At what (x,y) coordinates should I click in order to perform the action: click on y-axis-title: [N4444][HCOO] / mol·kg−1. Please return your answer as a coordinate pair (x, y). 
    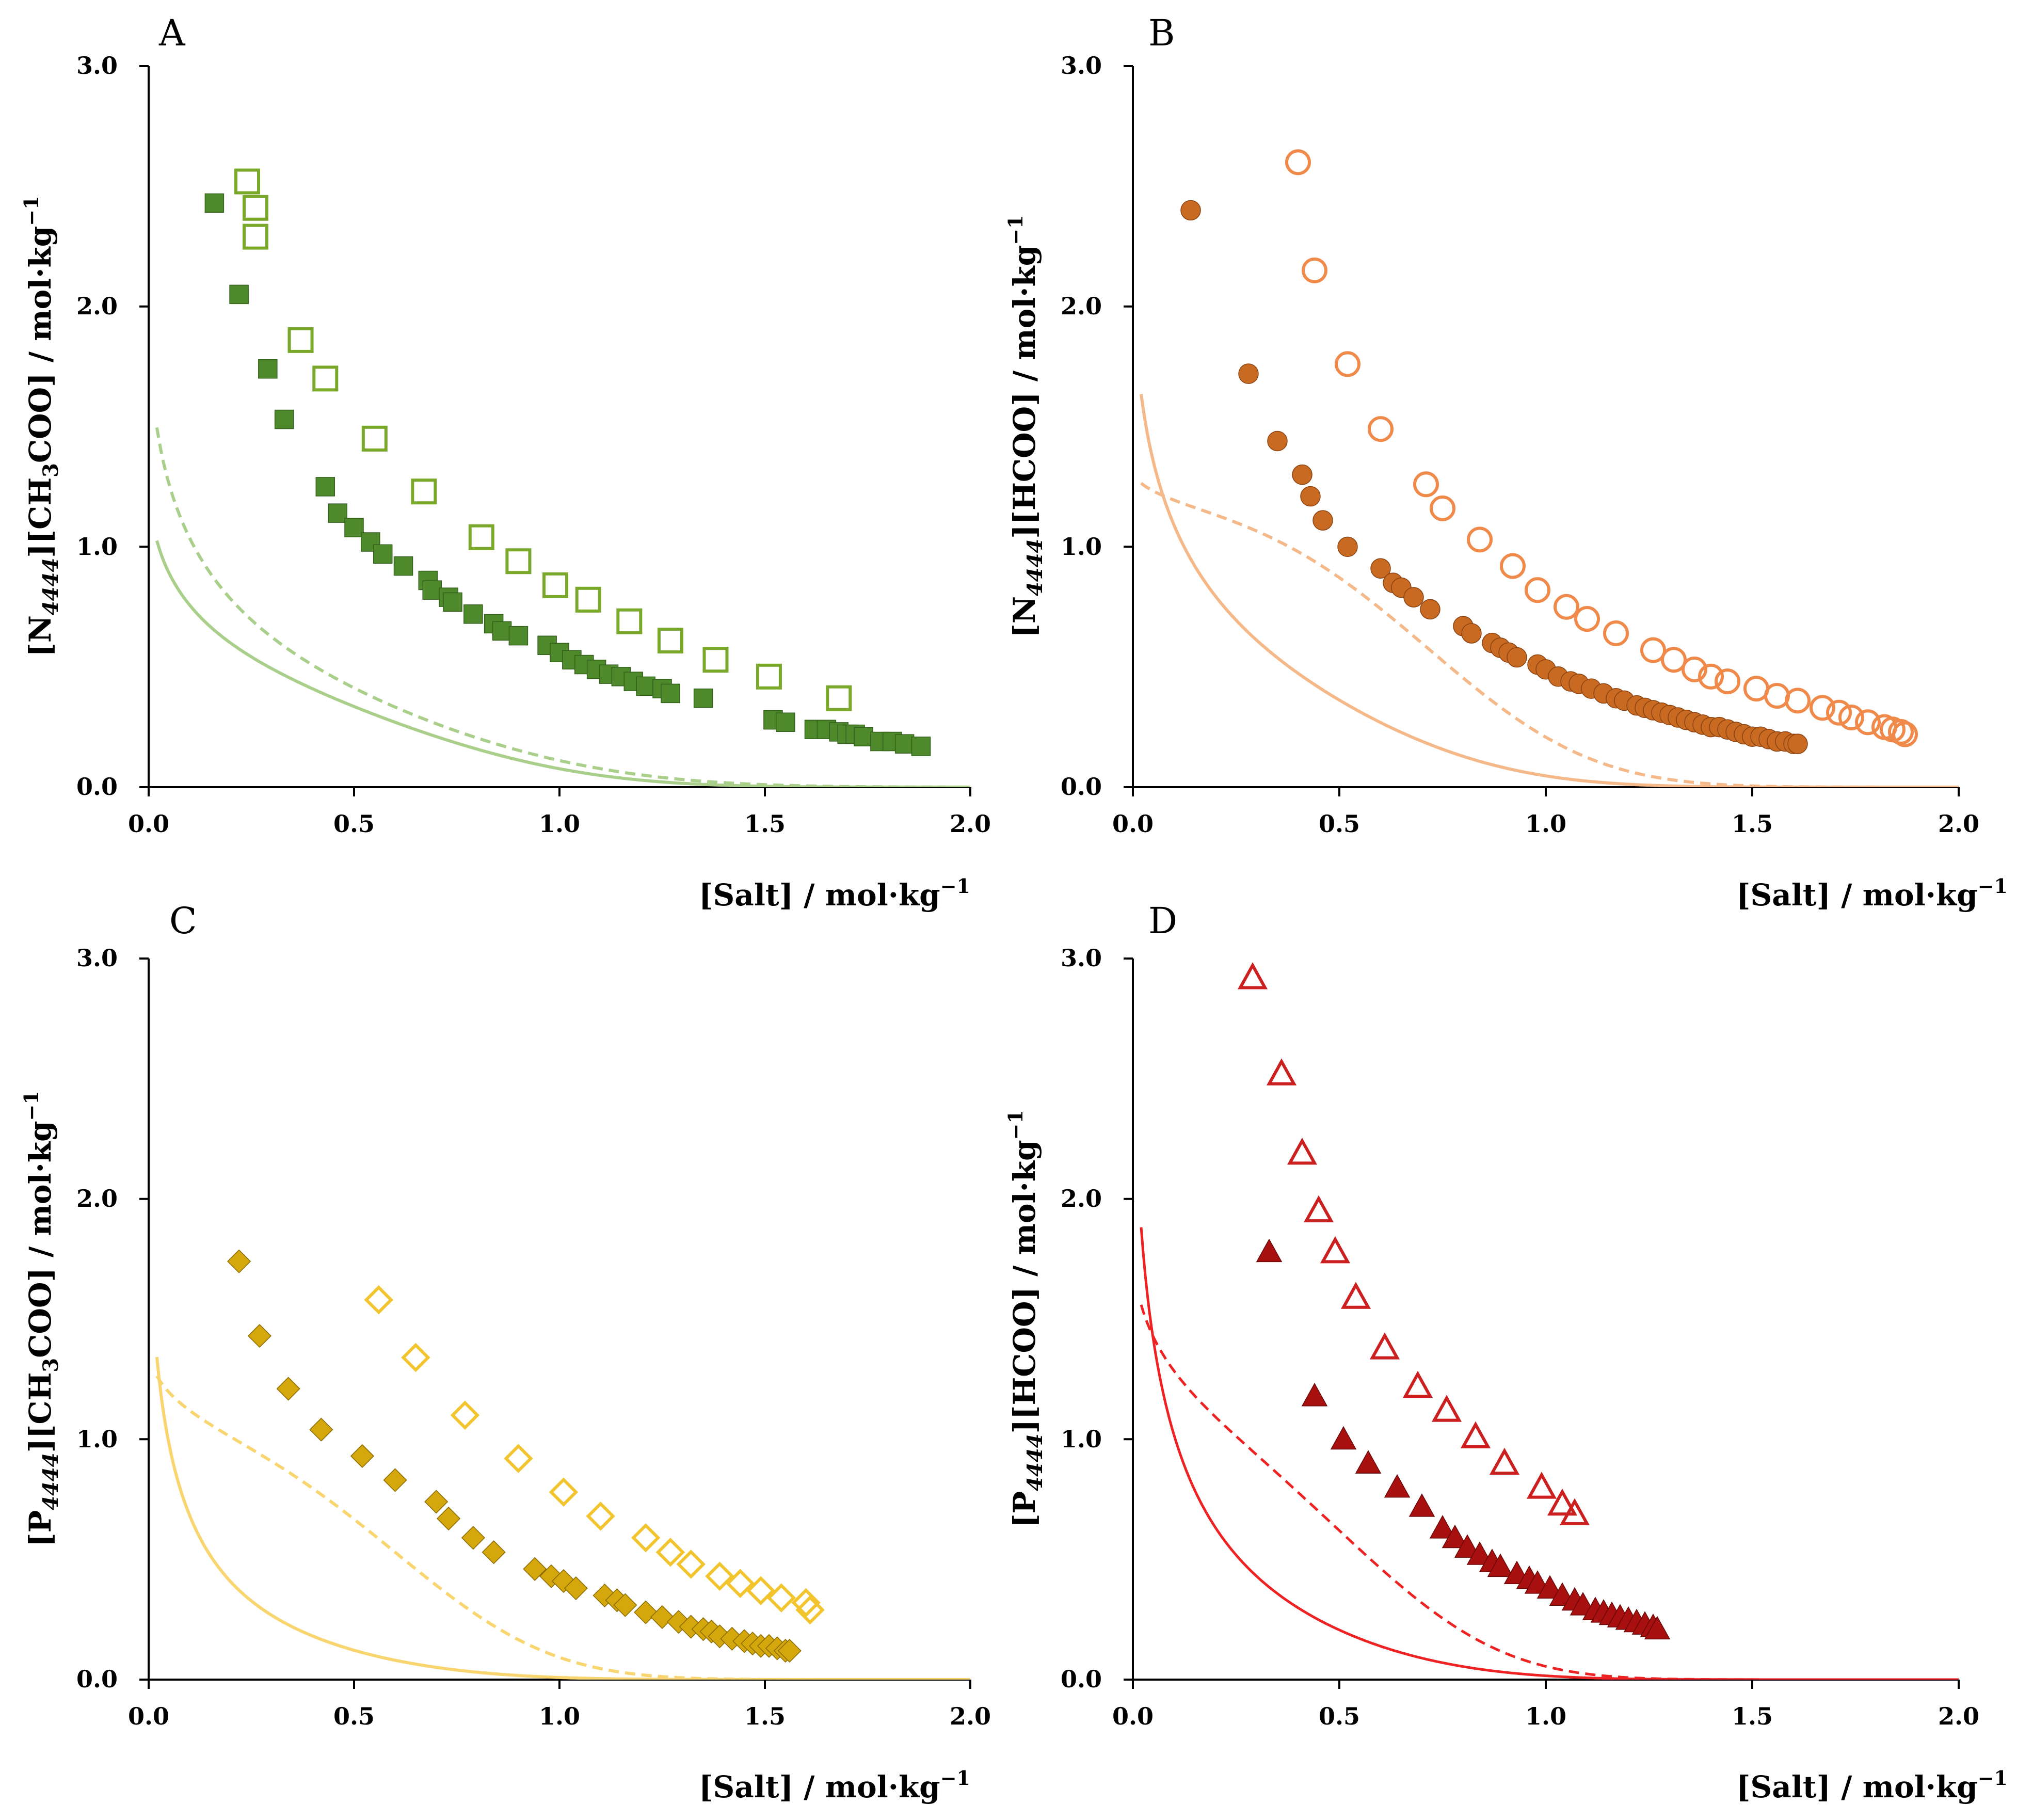
    Looking at the image, I should click on (1025, 426).